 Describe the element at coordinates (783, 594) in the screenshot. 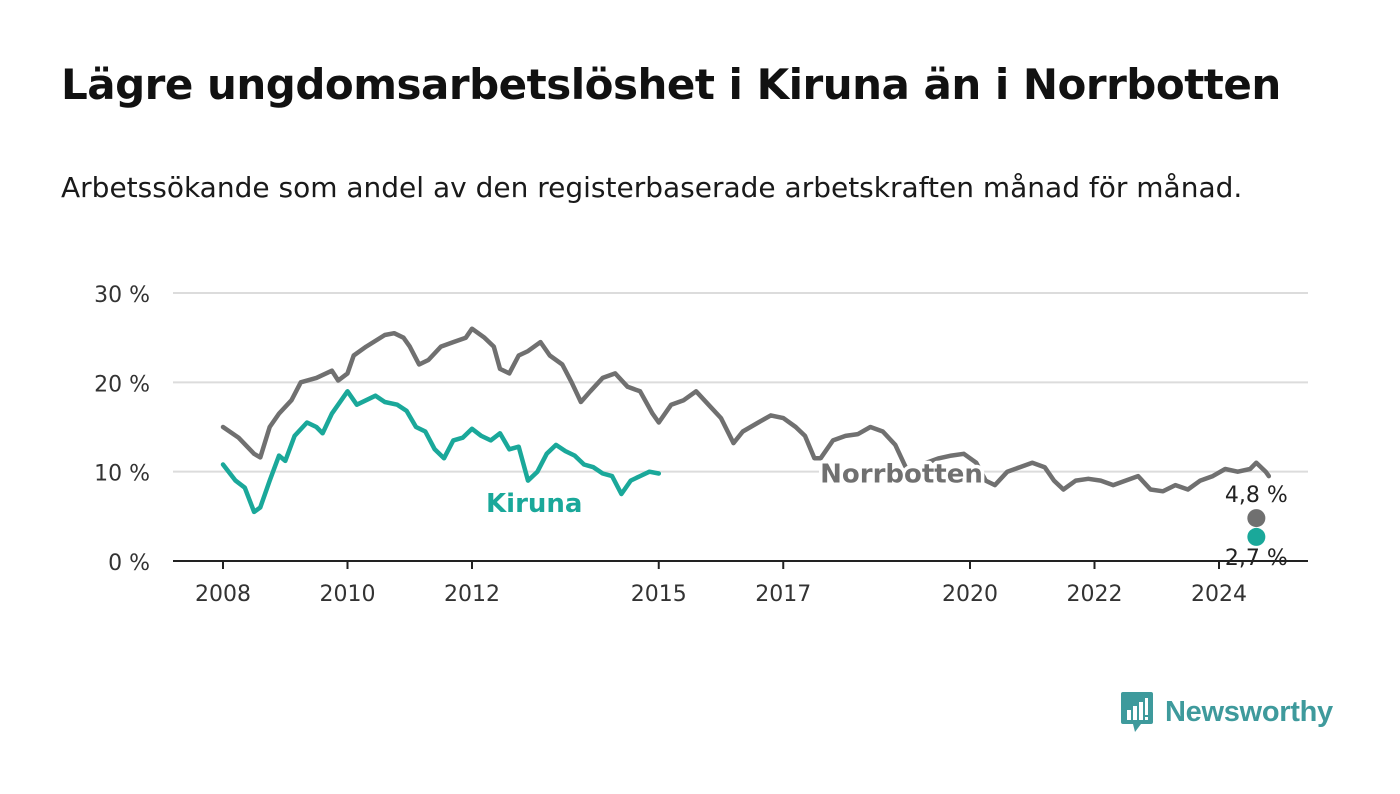

I see `x-tick-label: 2017` at that location.